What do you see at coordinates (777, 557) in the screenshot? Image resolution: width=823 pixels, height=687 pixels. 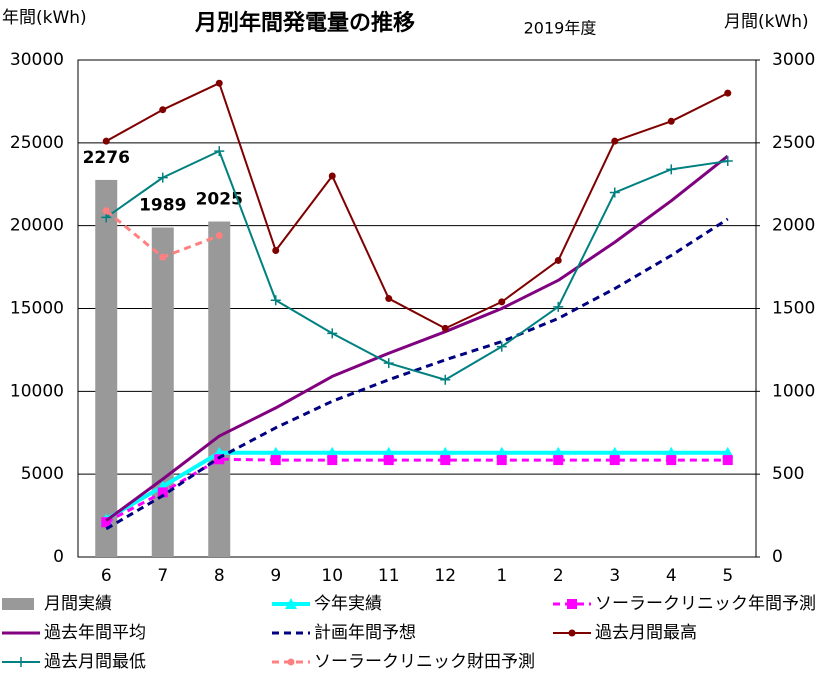 I see `y2-tick-label: 0` at bounding box center [777, 557].